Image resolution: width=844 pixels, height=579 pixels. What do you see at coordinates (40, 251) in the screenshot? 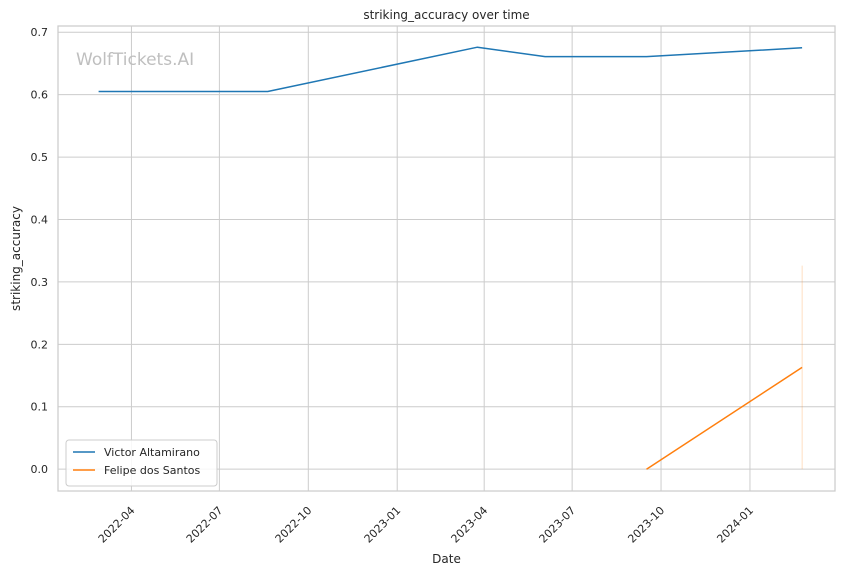
I see `y-axis-ticks: 0.0 0.1 0.2 0.3 0.4 0.5 0.6 0.7` at bounding box center [40, 251].